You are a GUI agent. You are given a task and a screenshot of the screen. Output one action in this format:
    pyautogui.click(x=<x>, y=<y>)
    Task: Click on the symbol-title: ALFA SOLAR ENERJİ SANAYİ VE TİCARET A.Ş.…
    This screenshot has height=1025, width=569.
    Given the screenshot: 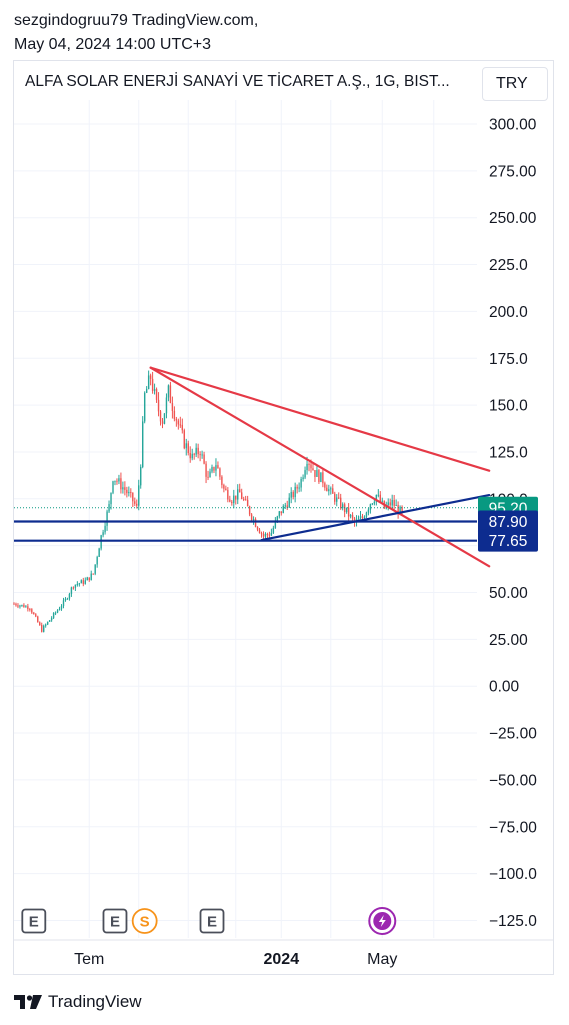 What is the action you would take?
    pyautogui.click(x=237, y=81)
    